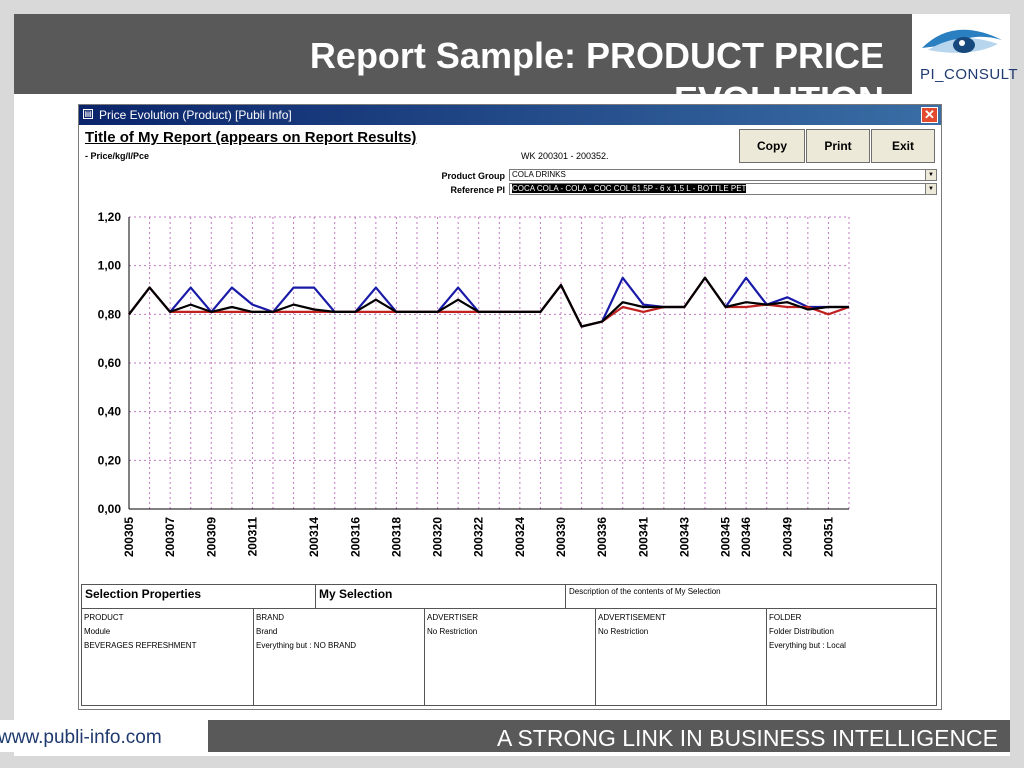  Describe the element at coordinates (110, 314) in the screenshot. I see `y-tick-label: 0,80` at that location.